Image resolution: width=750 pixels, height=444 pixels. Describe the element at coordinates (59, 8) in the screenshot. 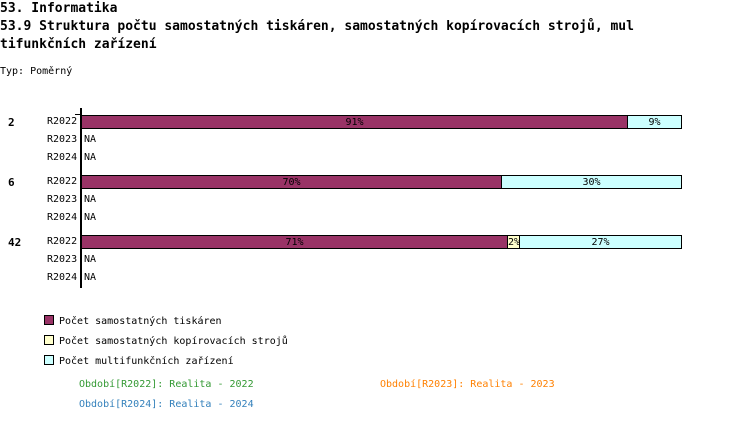

I see `section-title: 53. Informatika` at that location.